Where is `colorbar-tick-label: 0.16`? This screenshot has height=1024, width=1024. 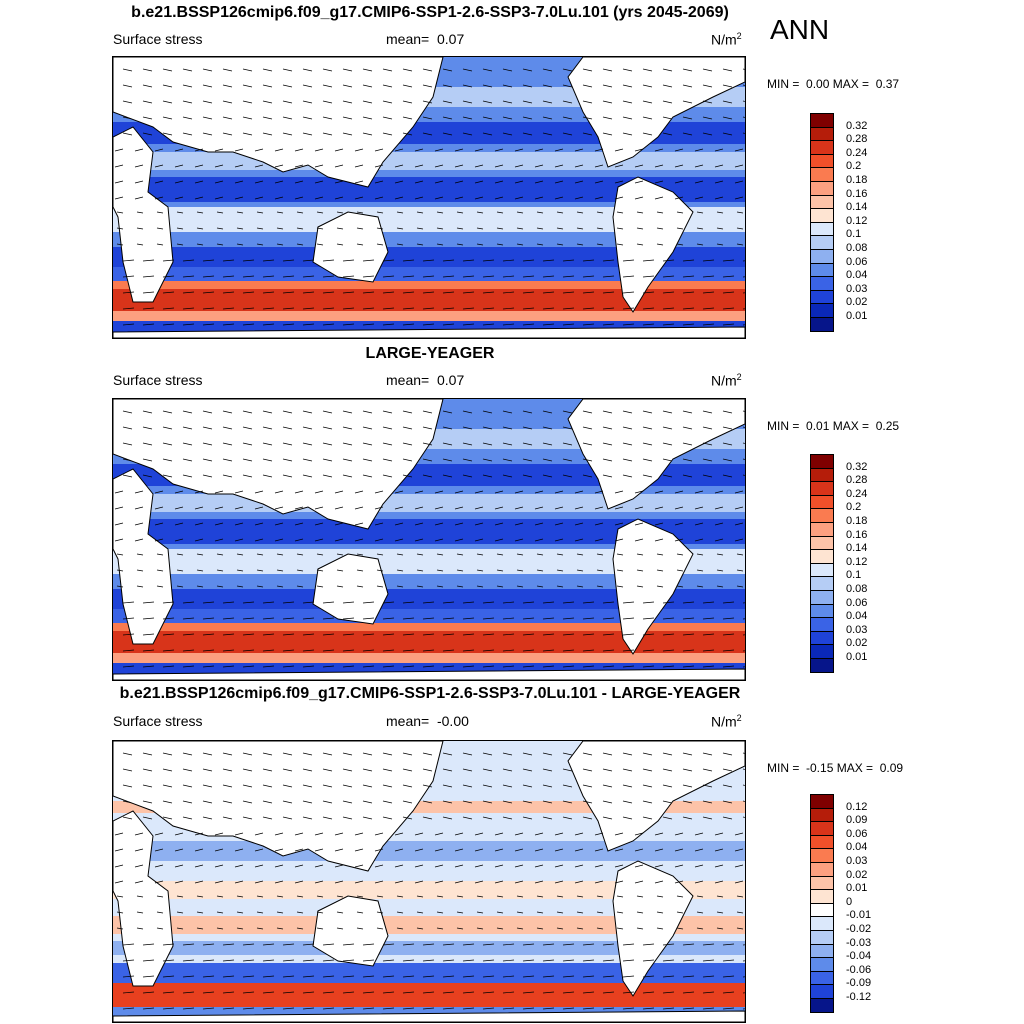
colorbar-tick-label: 0.16 is located at coordinates (857, 193).